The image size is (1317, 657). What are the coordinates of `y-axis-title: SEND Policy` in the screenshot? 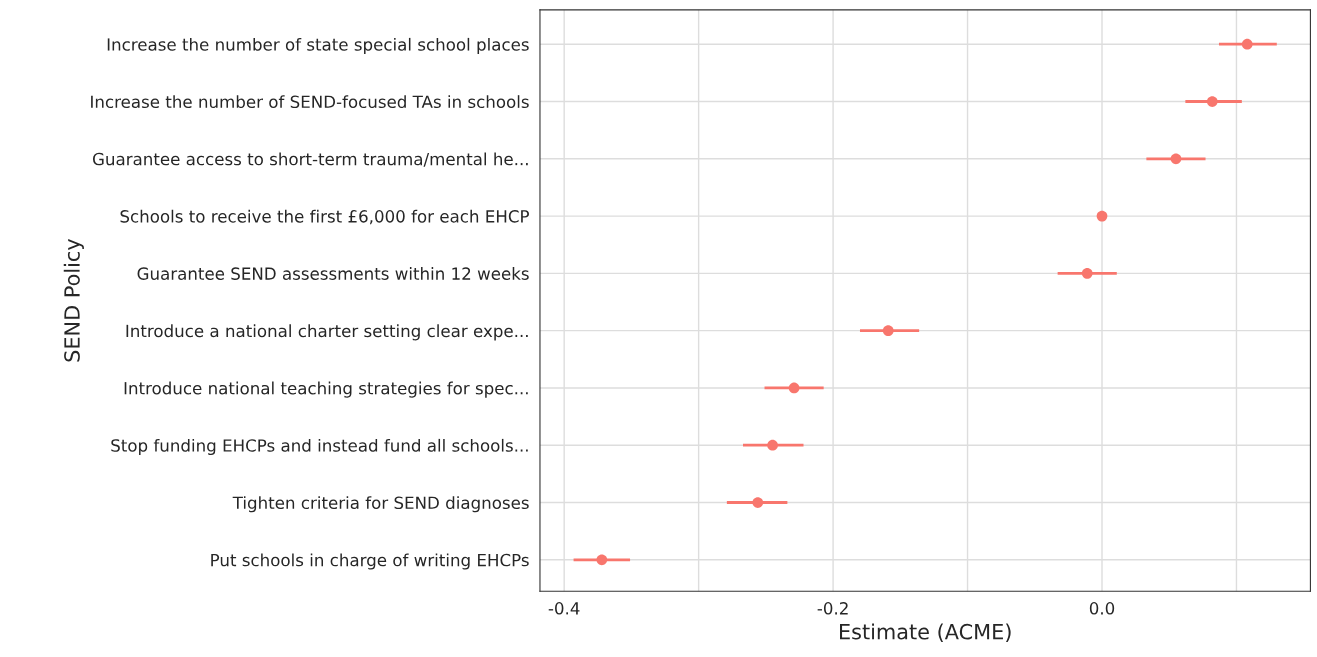 It's located at (73, 300).